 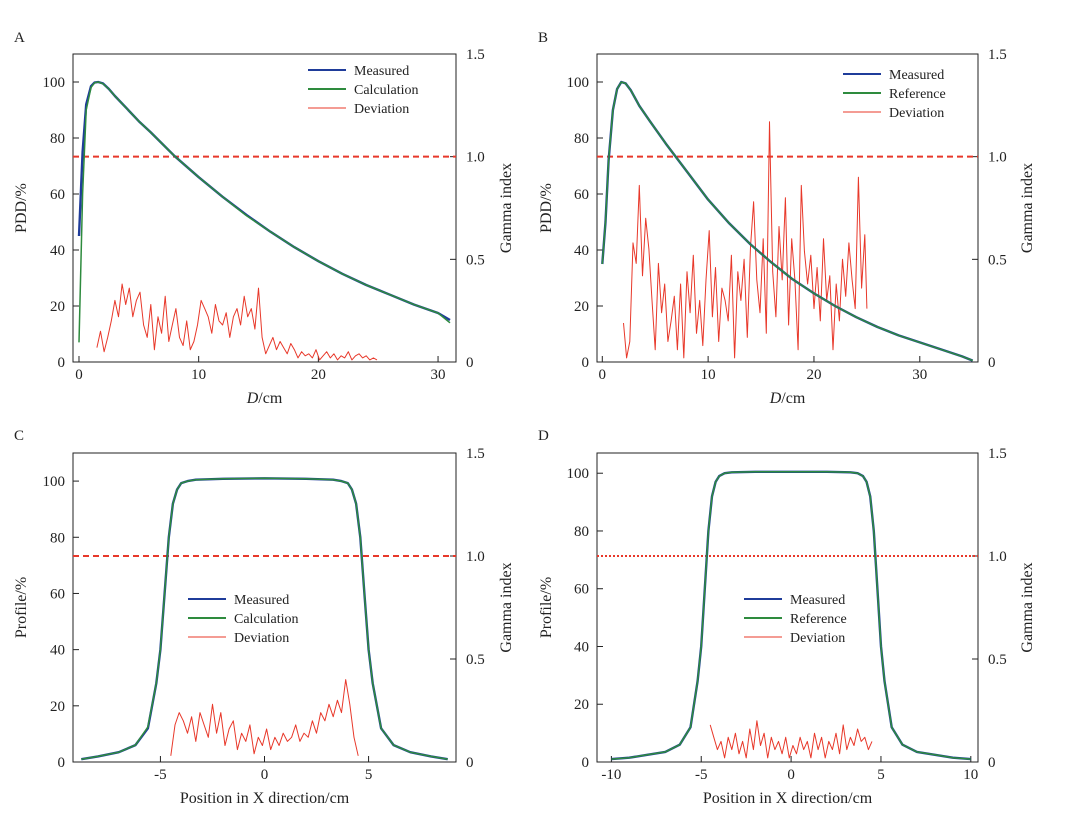 I want to click on x-tick-label: -10, so click(x=611, y=775).